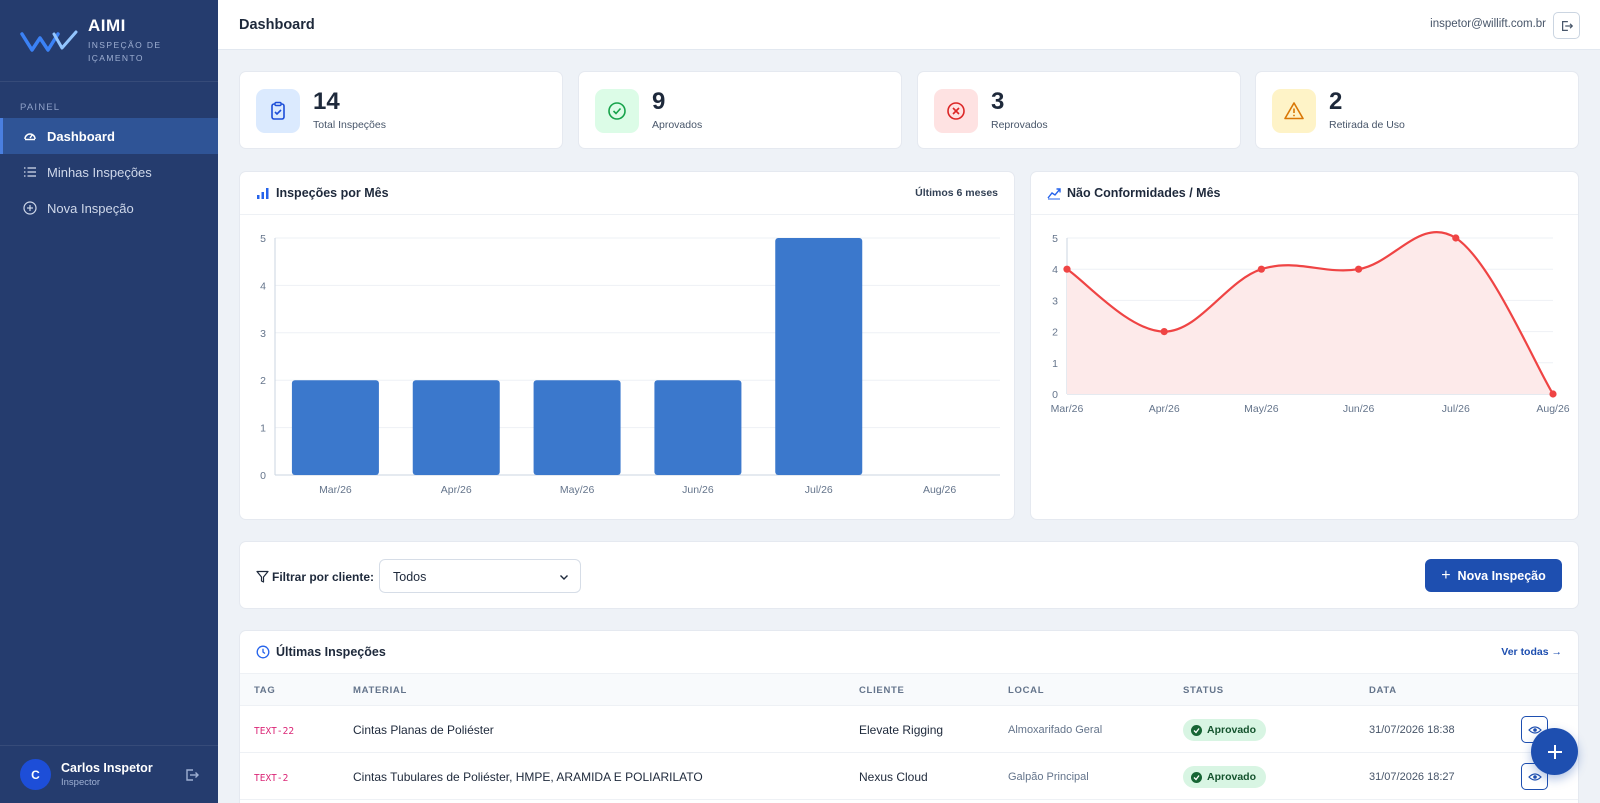 This screenshot has width=1600, height=803. I want to click on user-role: Inspector, so click(81, 782).